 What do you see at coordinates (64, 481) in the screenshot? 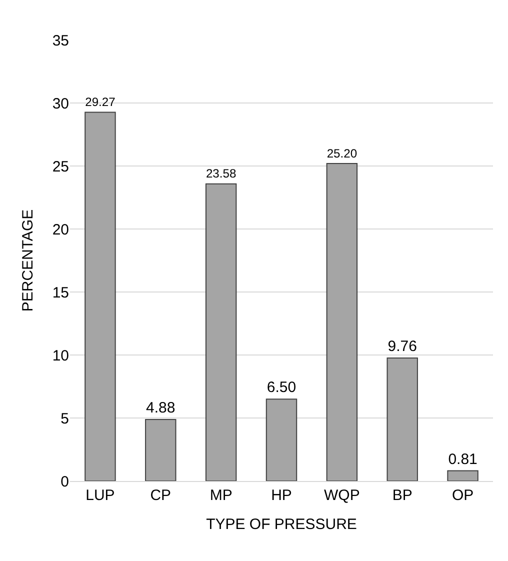
I see `y-tick-label: 0` at bounding box center [64, 481].